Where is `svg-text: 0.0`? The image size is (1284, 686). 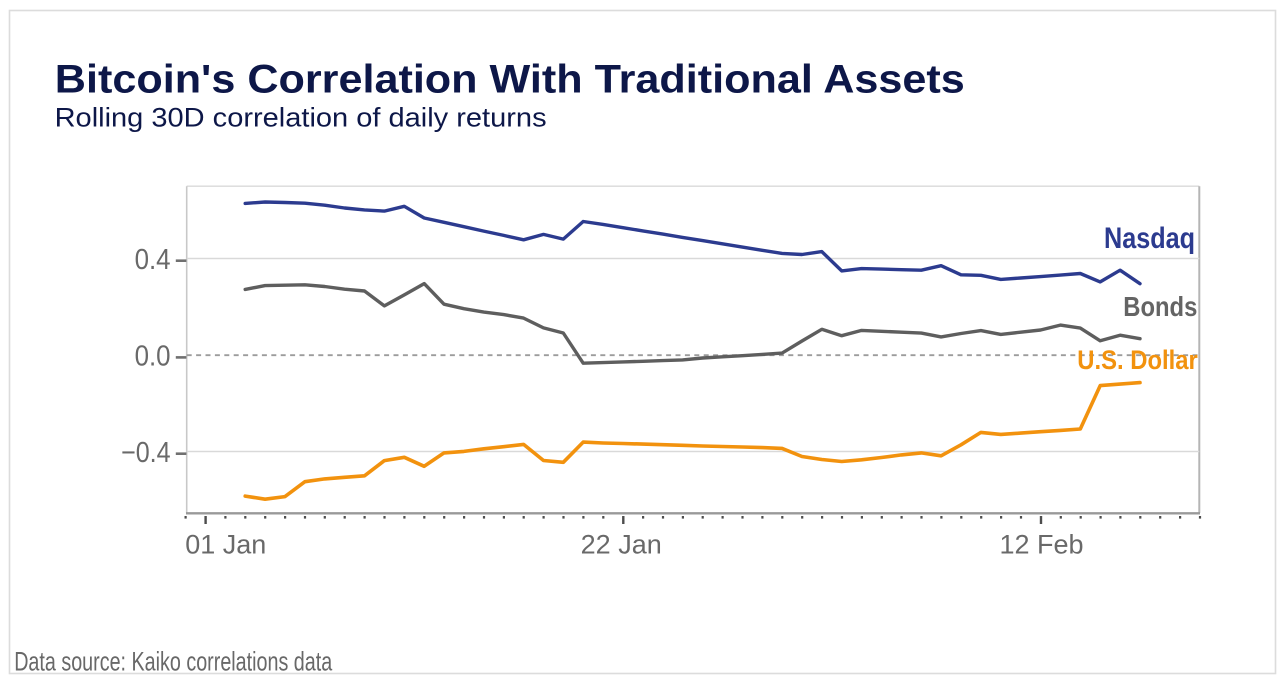
svg-text: 0.0 is located at coordinates (153, 357).